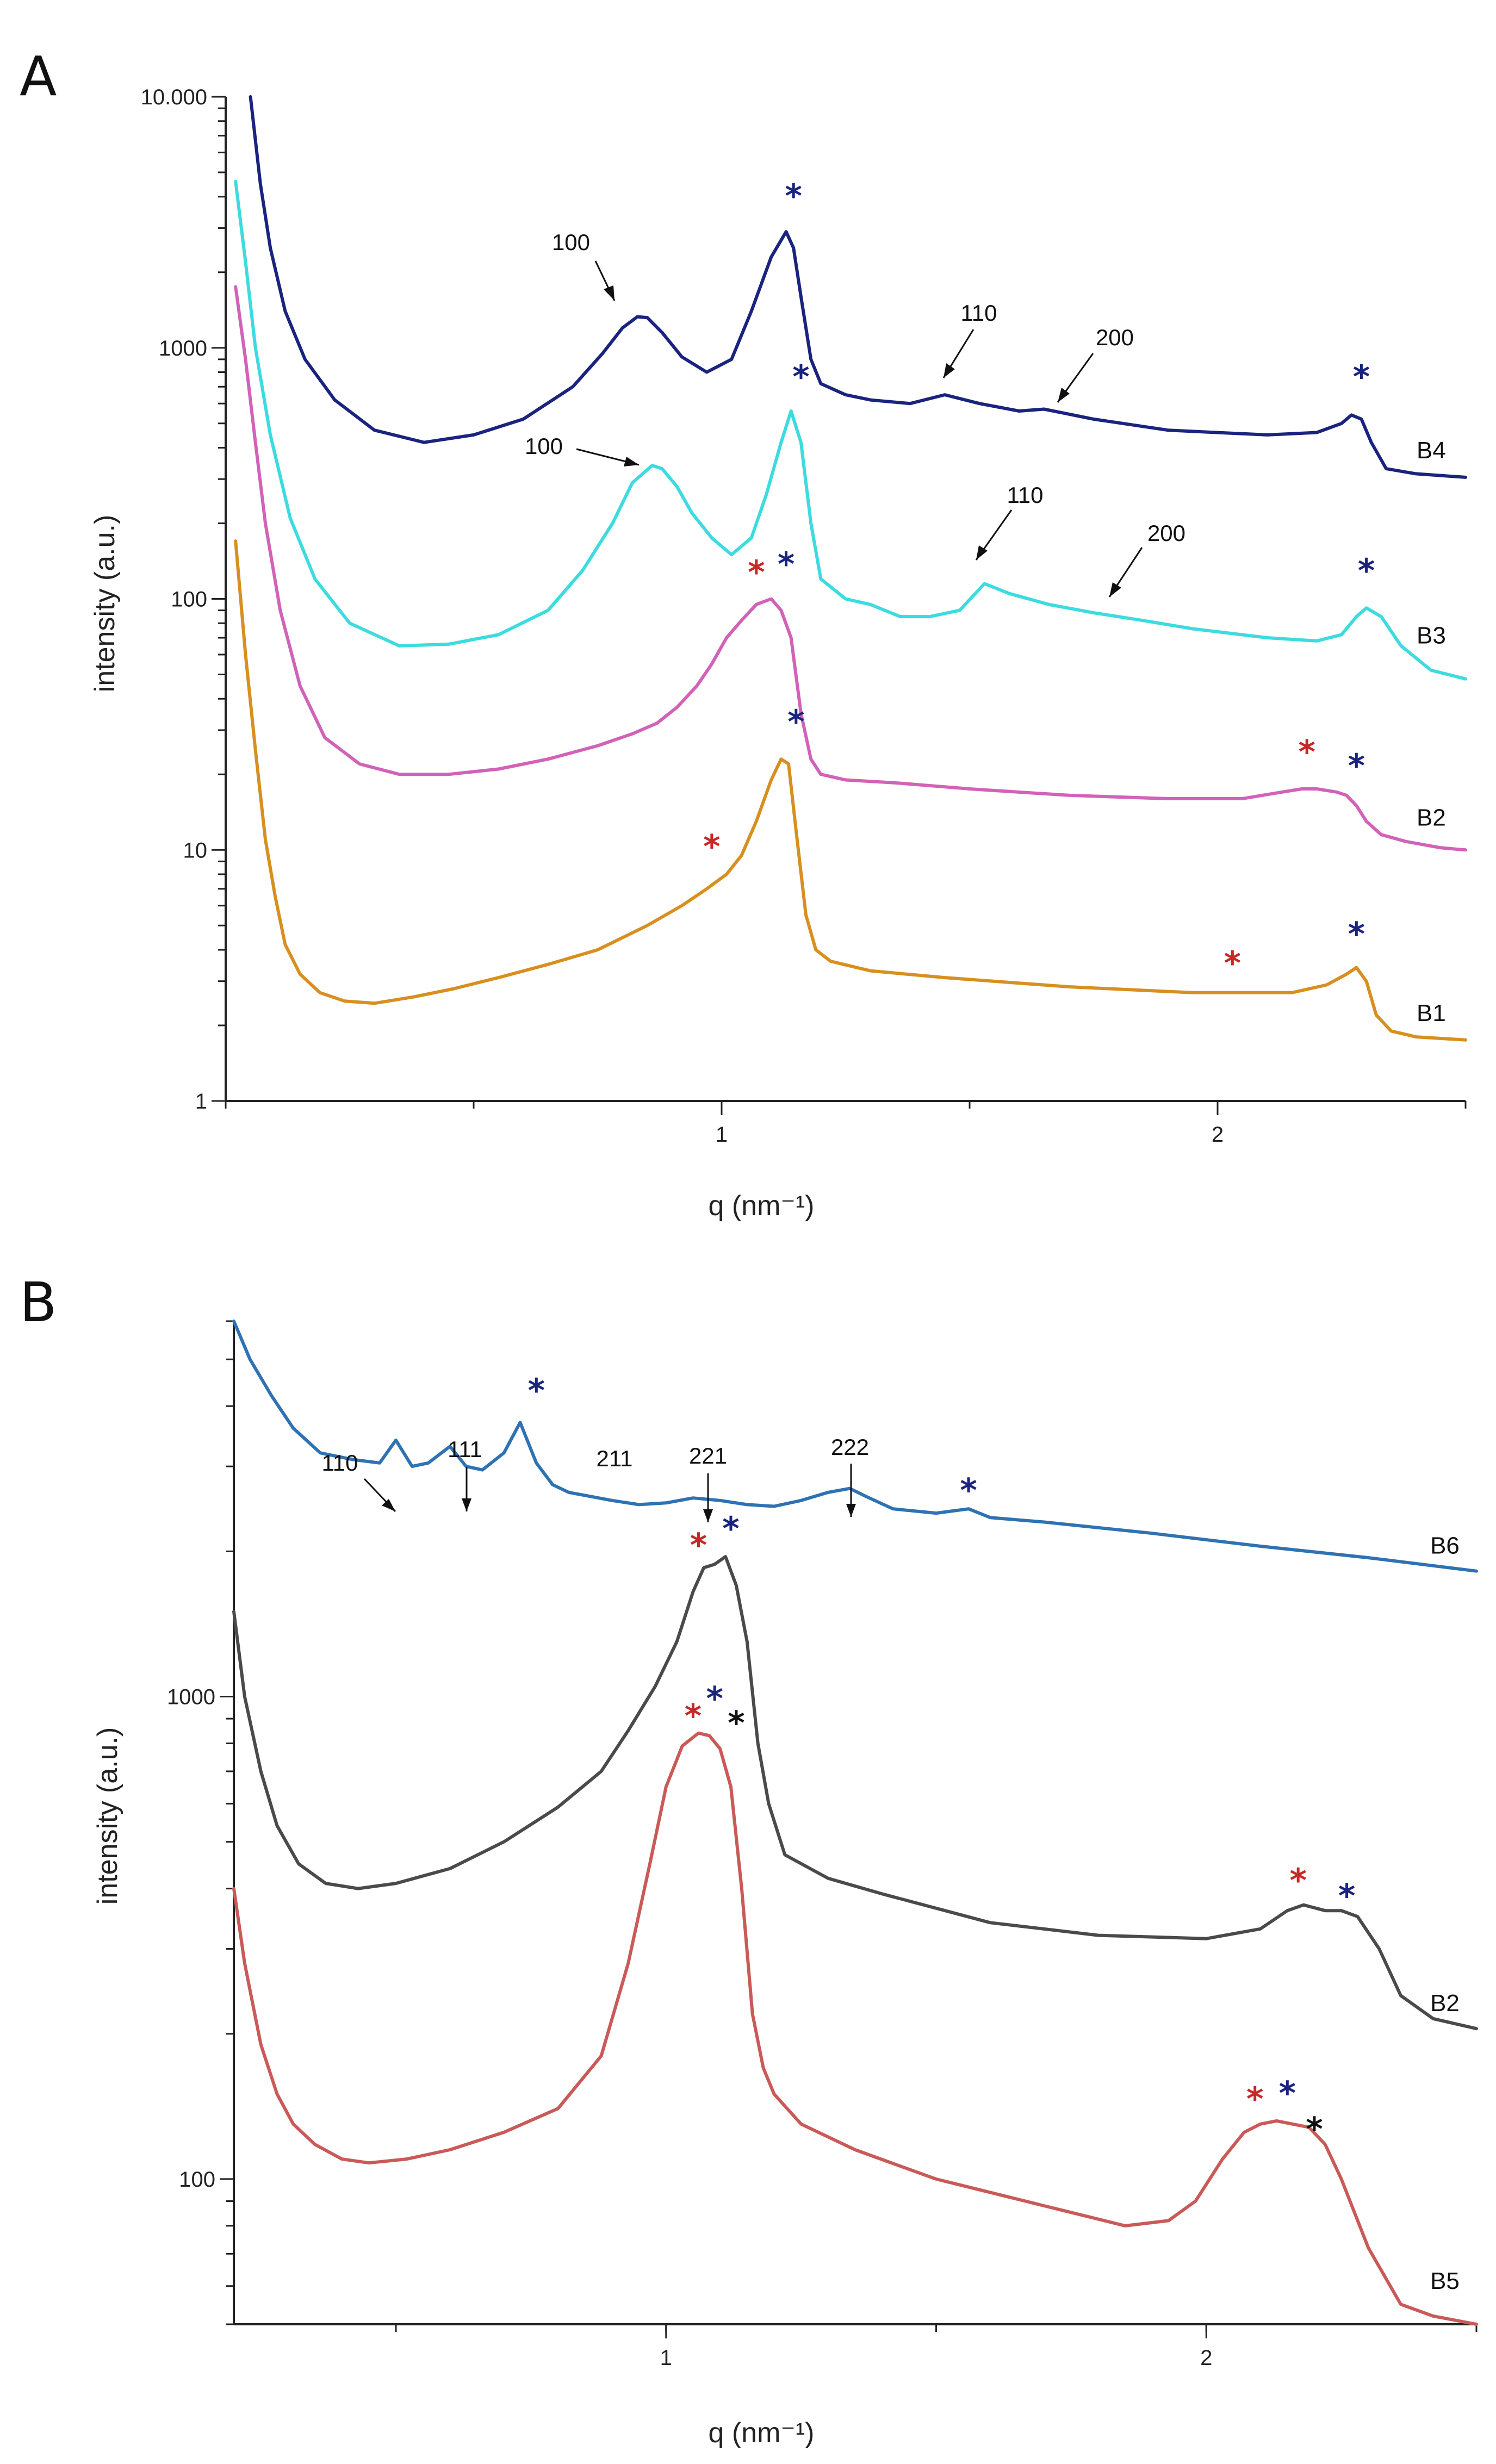 The image size is (1496, 2464). What do you see at coordinates (38, 76) in the screenshot?
I see `panel-letter-a: A` at bounding box center [38, 76].